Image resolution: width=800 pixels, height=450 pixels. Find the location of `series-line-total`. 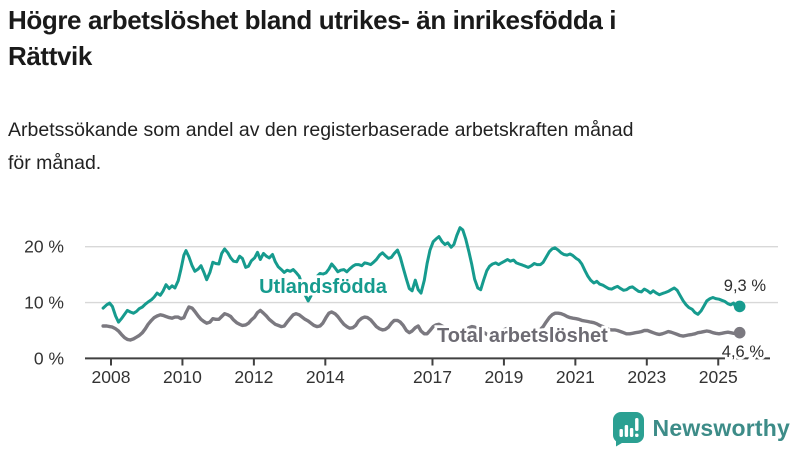

series-line-total is located at coordinates (421, 323).